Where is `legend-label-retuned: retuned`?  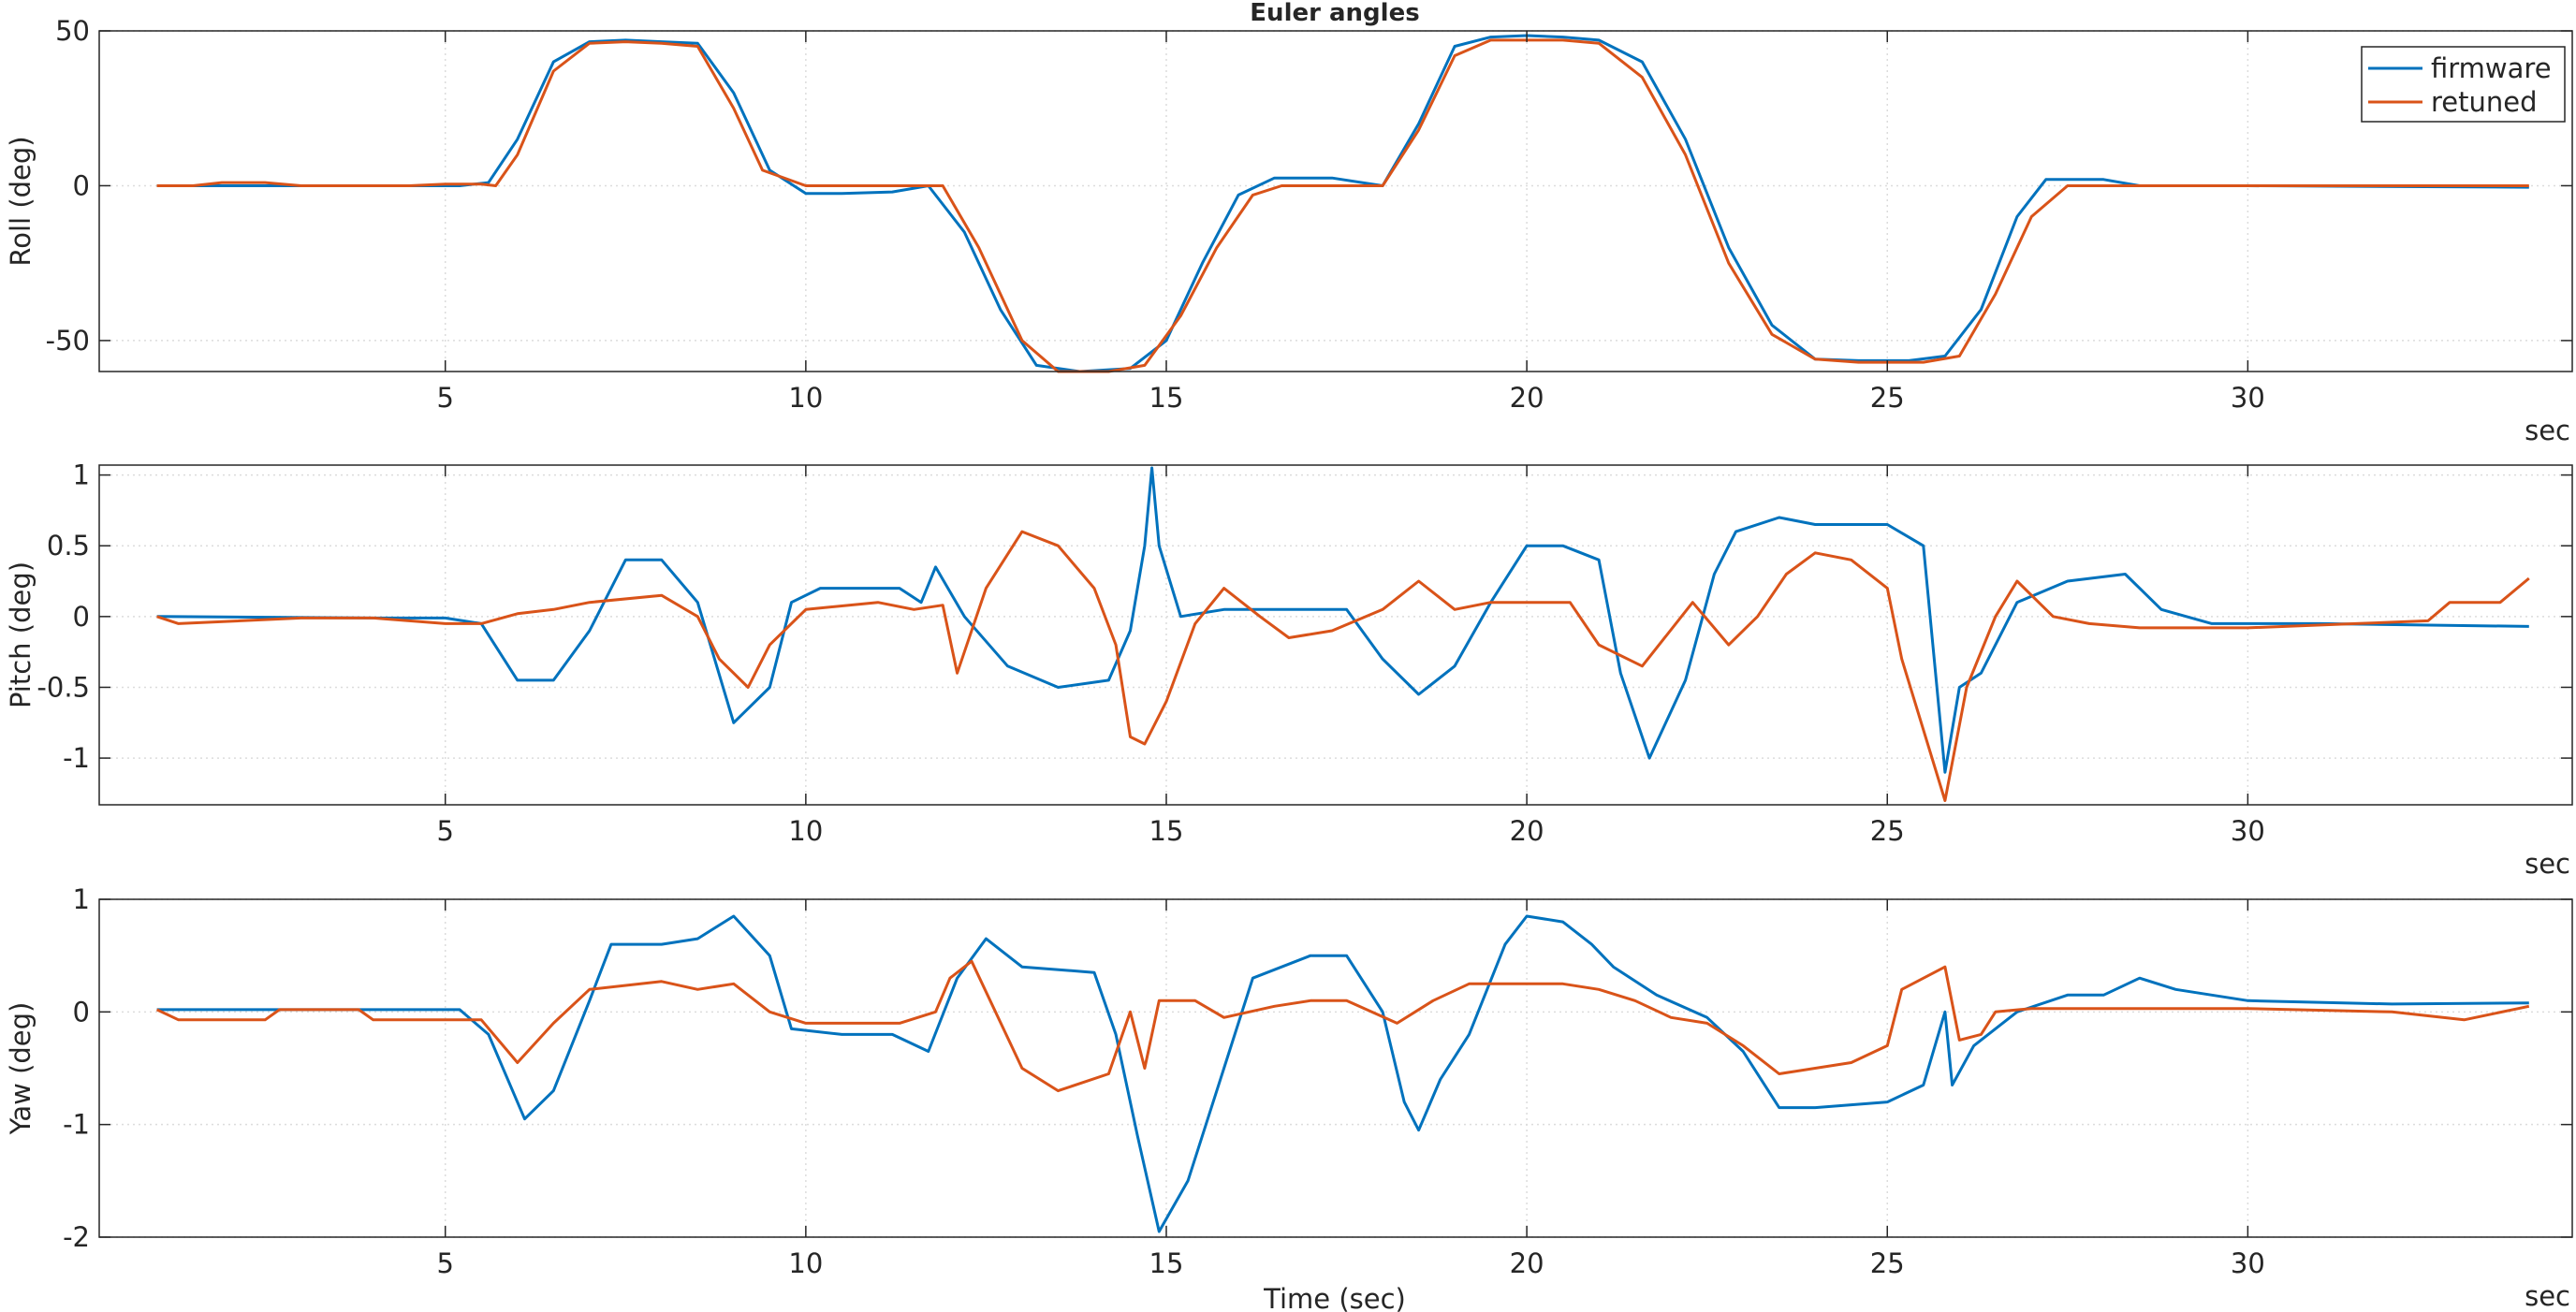 legend-label-retuned: retuned is located at coordinates (2484, 102).